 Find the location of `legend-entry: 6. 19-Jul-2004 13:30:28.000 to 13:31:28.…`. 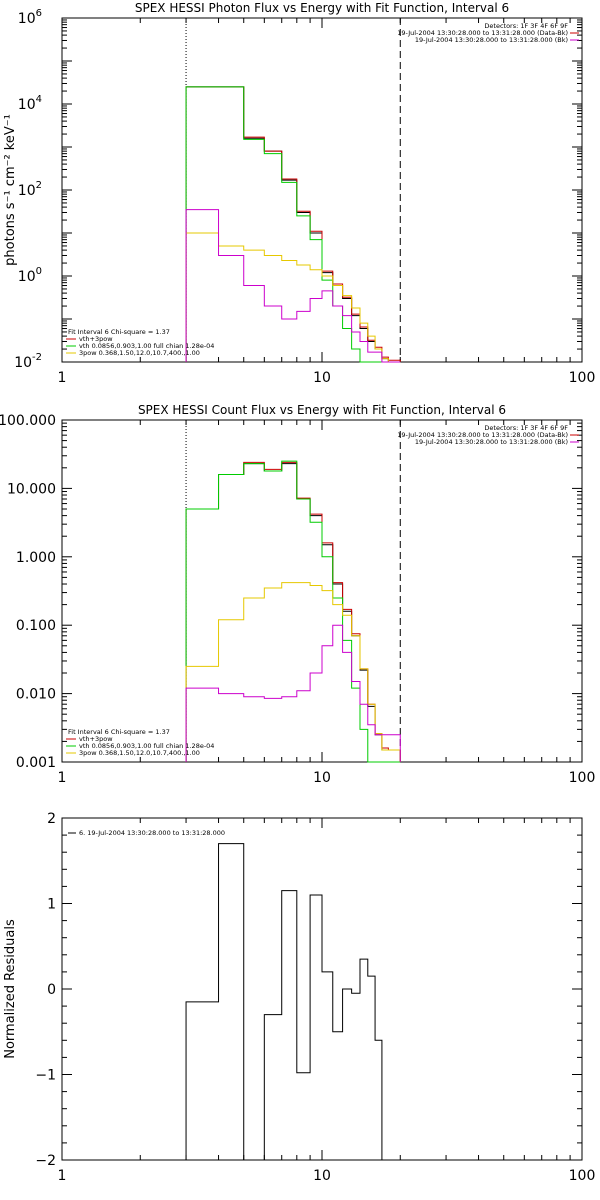

legend-entry: 6. 19-Jul-2004 13:30:28.000 to 13:31:28.… is located at coordinates (152, 833).